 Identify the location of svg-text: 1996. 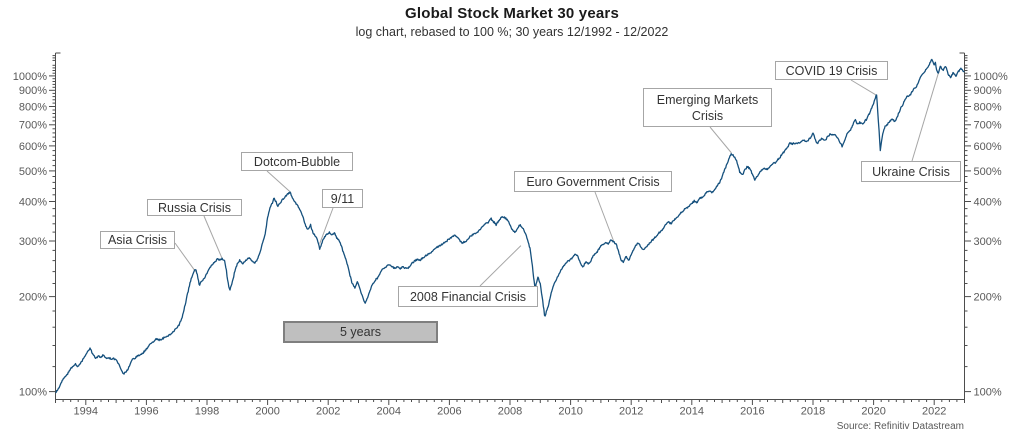
(146, 412).